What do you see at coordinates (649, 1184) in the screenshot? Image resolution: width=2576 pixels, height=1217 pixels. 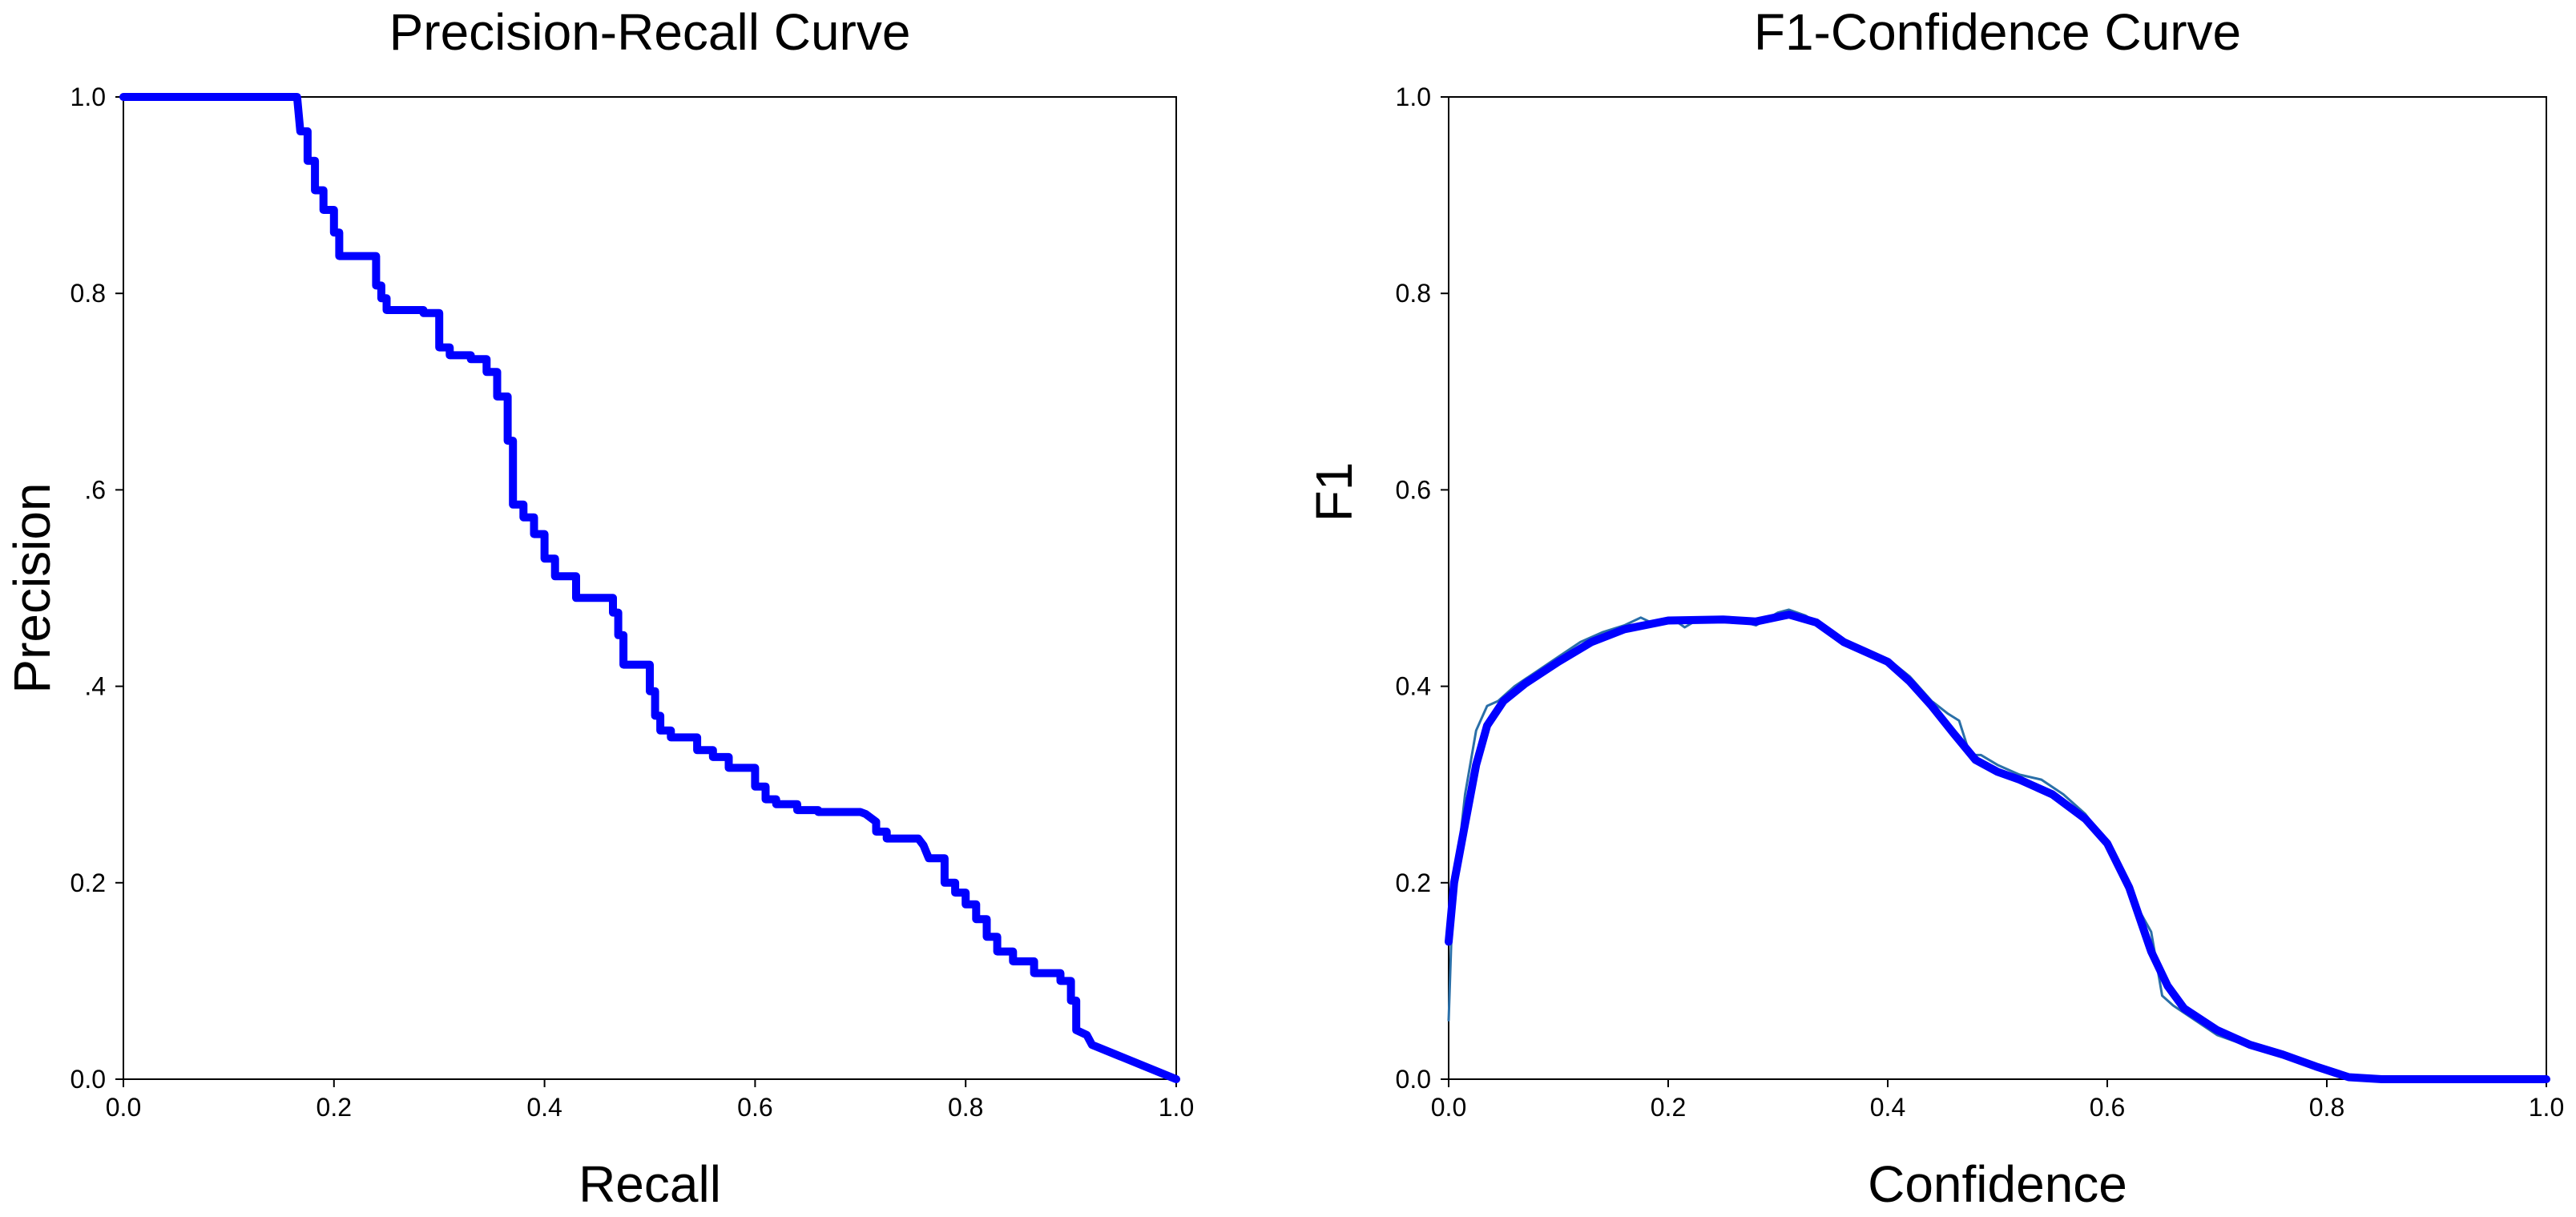 I see `x-axis-label: Recall` at bounding box center [649, 1184].